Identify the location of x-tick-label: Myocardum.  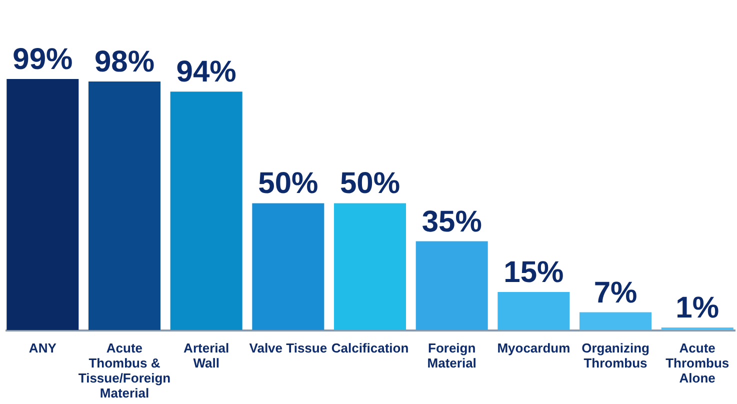
(533, 348).